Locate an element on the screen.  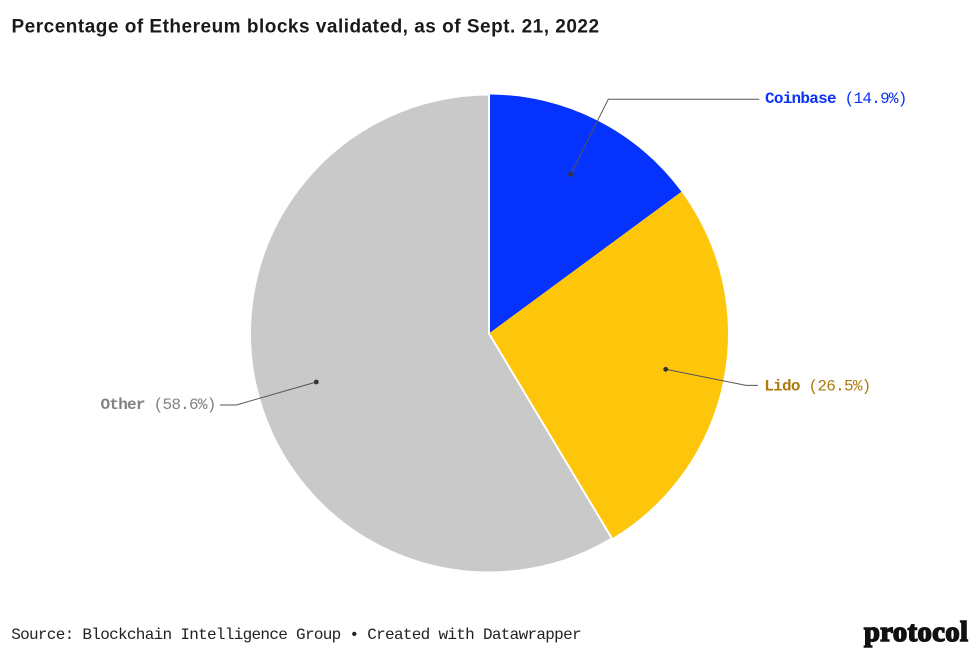
svg-text: Coinbase (14.9%) is located at coordinates (836, 99).